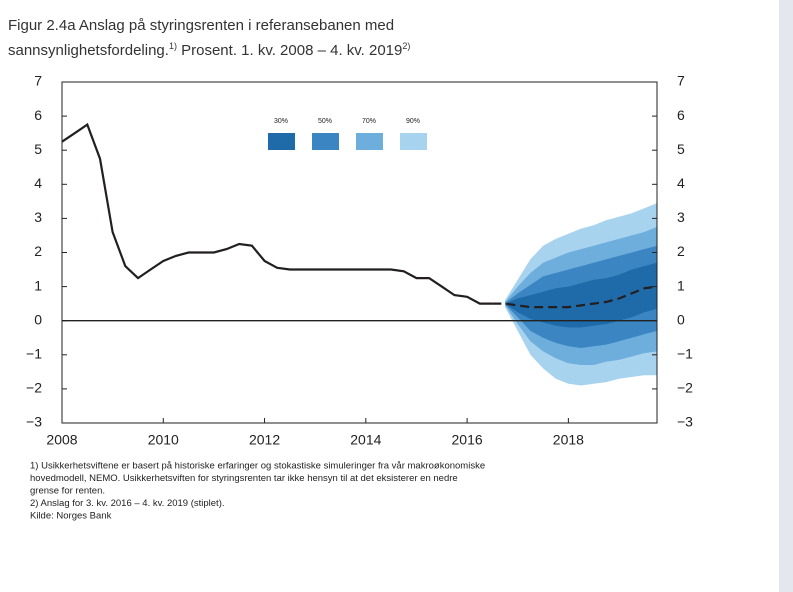 The image size is (793, 592). What do you see at coordinates (67, 491) in the screenshot?
I see `footnote: grense for renten.` at bounding box center [67, 491].